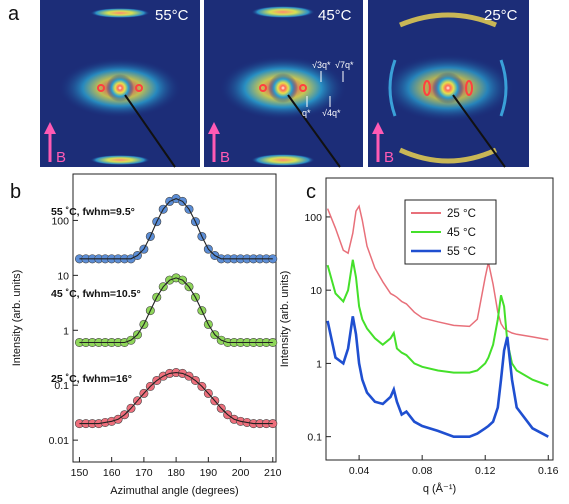 The image size is (569, 504). Describe the element at coordinates (461, 233) in the screenshot. I see `legend-label: 45 °C` at that location.